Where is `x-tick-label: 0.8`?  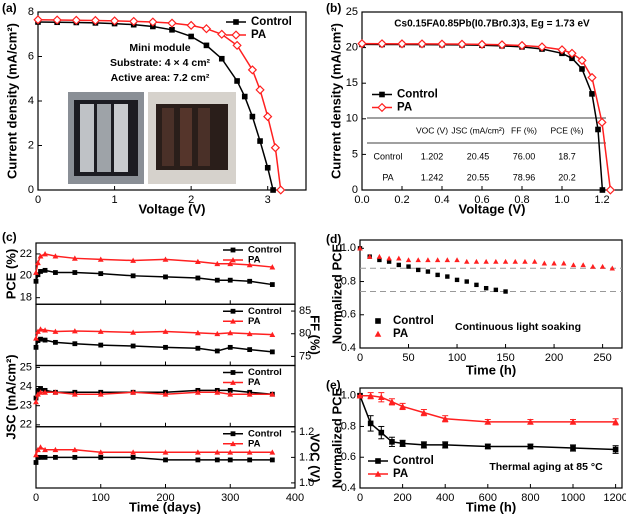
x-tick-label: 0.8 is located at coordinates (521, 200).